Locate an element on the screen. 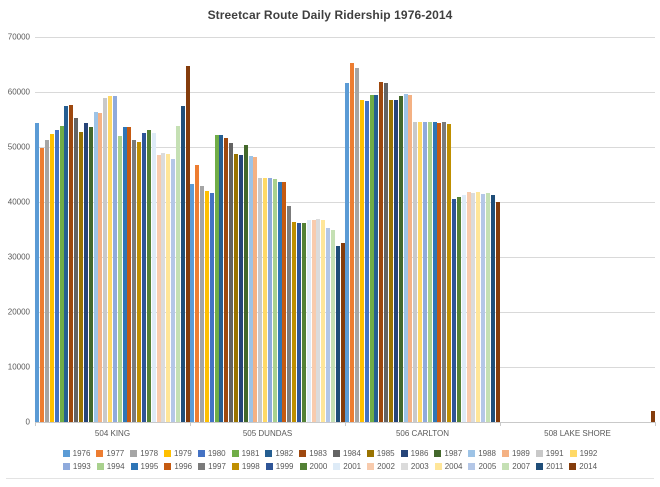  bar-505-dundas-1982 is located at coordinates (221, 278).